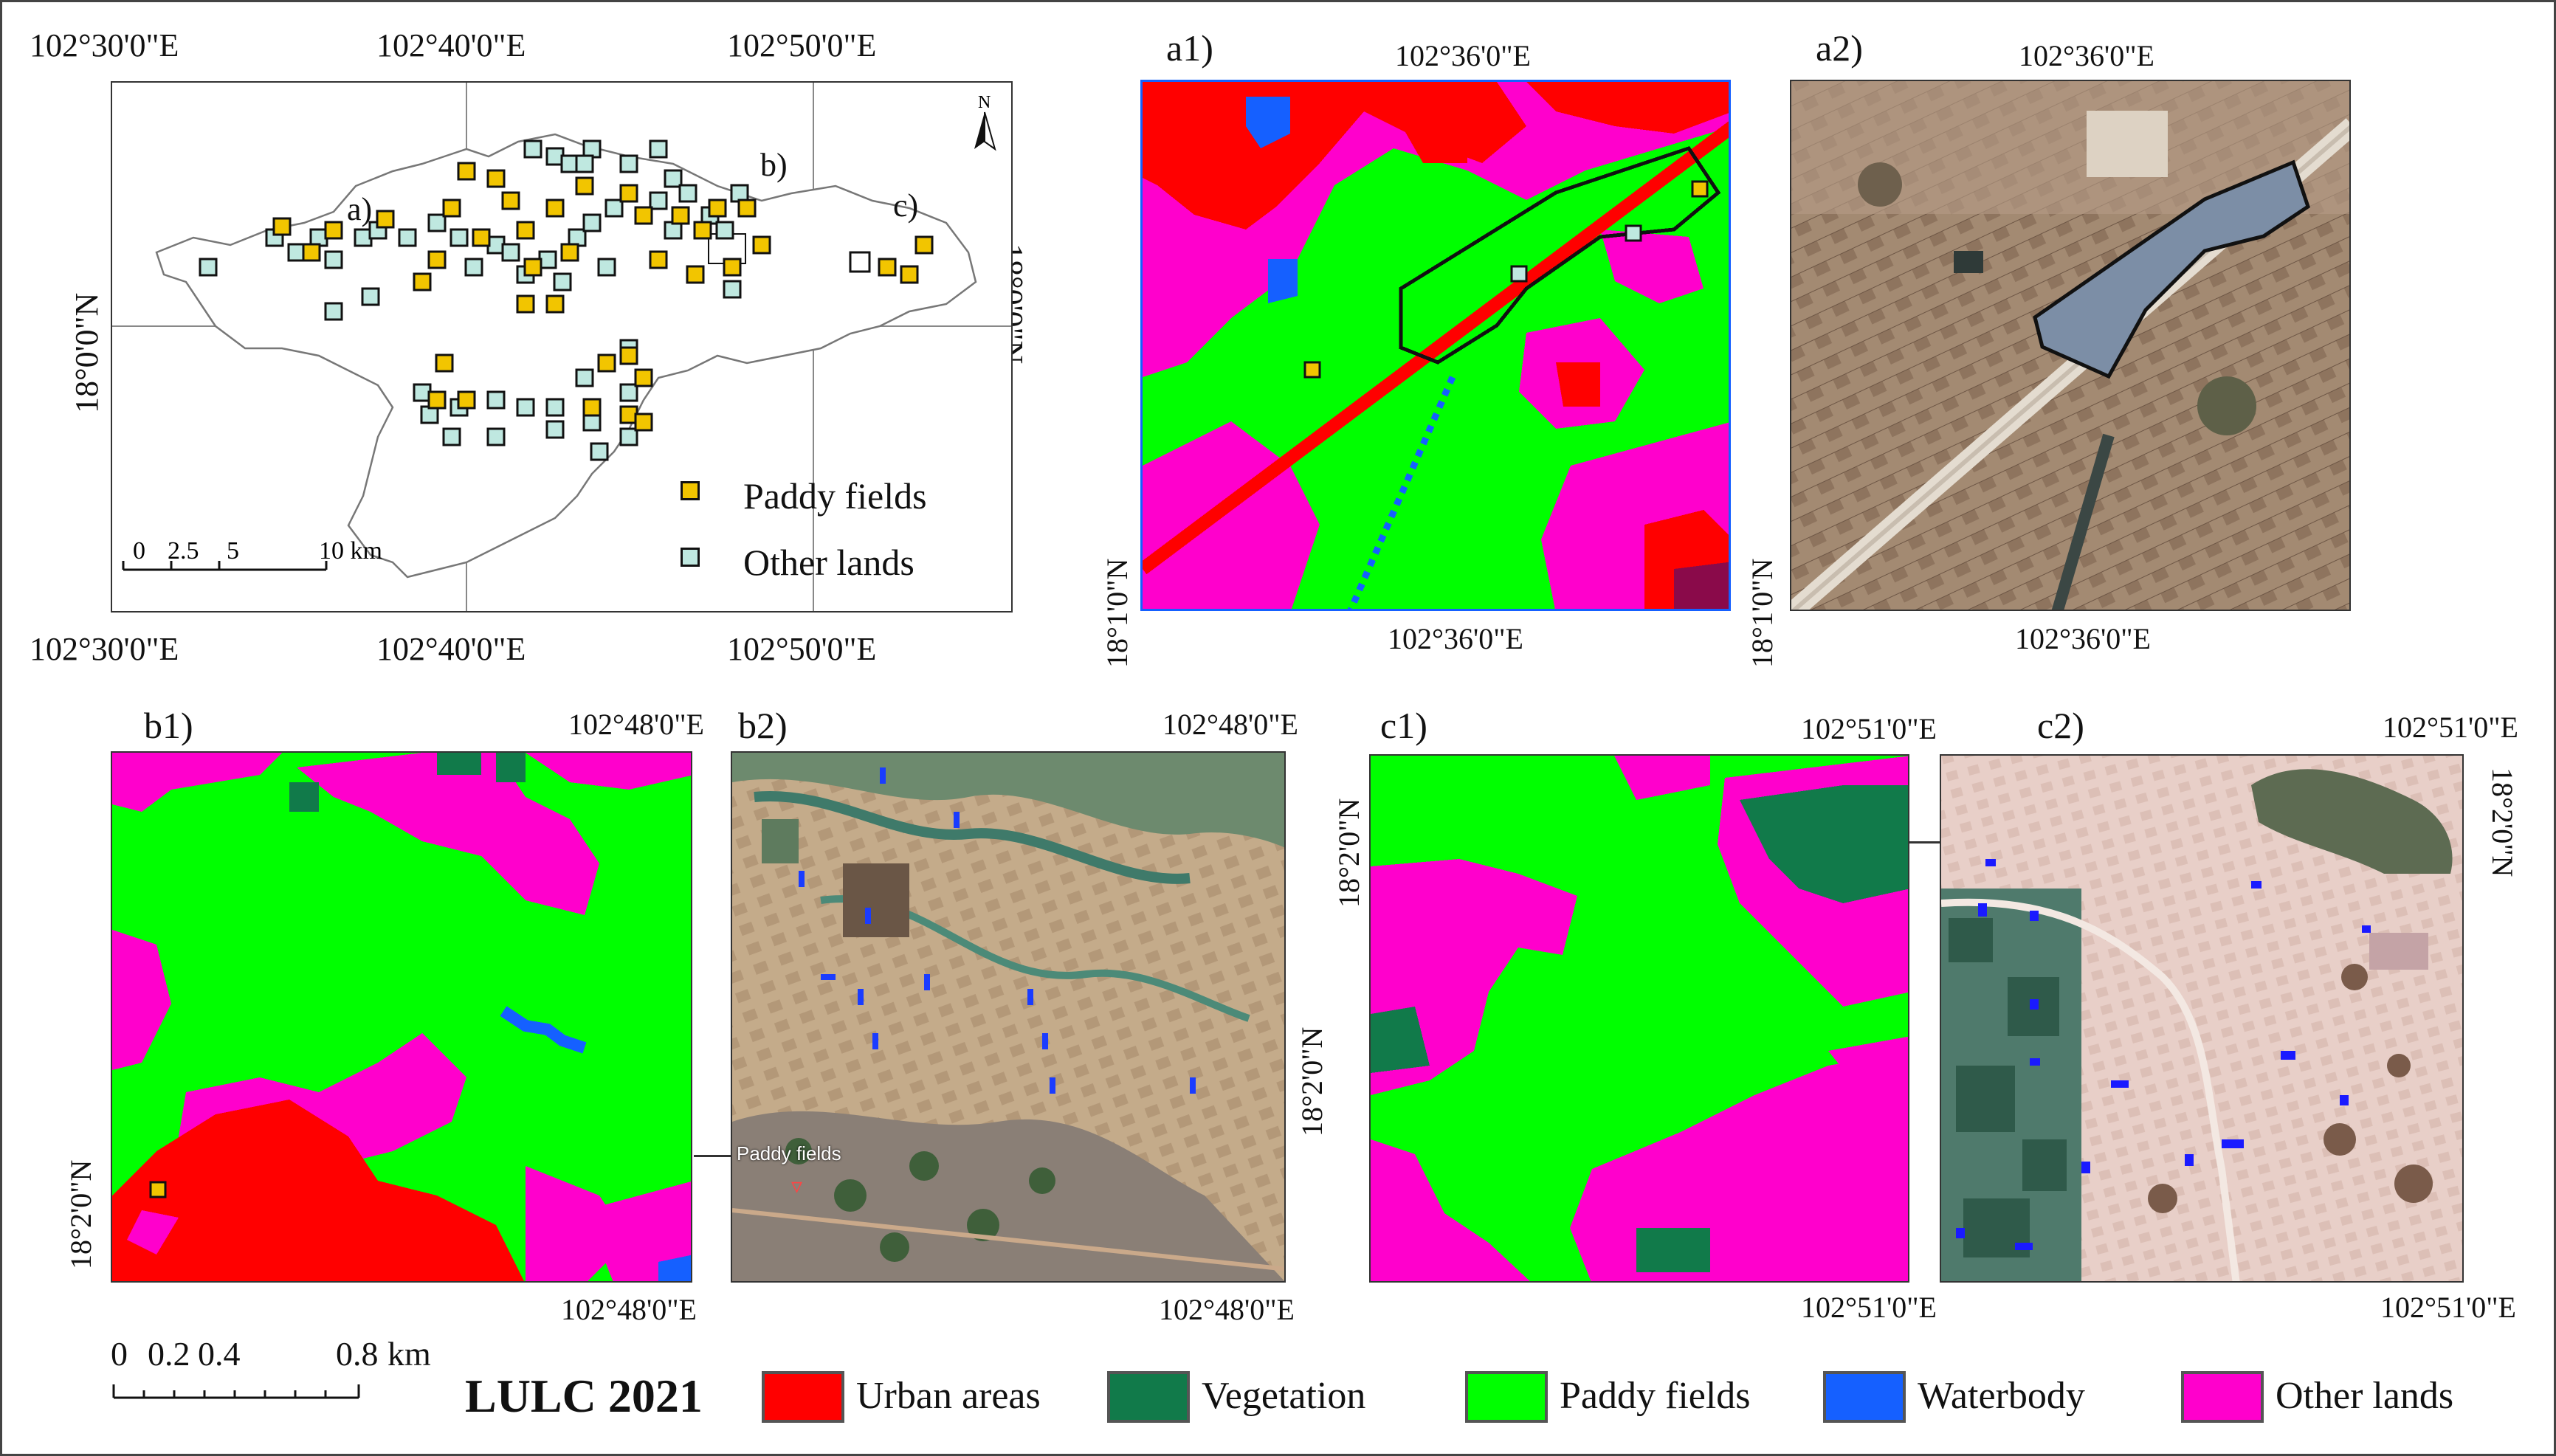 This screenshot has width=2556, height=1456. Describe the element at coordinates (828, 562) in the screenshot. I see `legend-other-label: Other lands` at that location.